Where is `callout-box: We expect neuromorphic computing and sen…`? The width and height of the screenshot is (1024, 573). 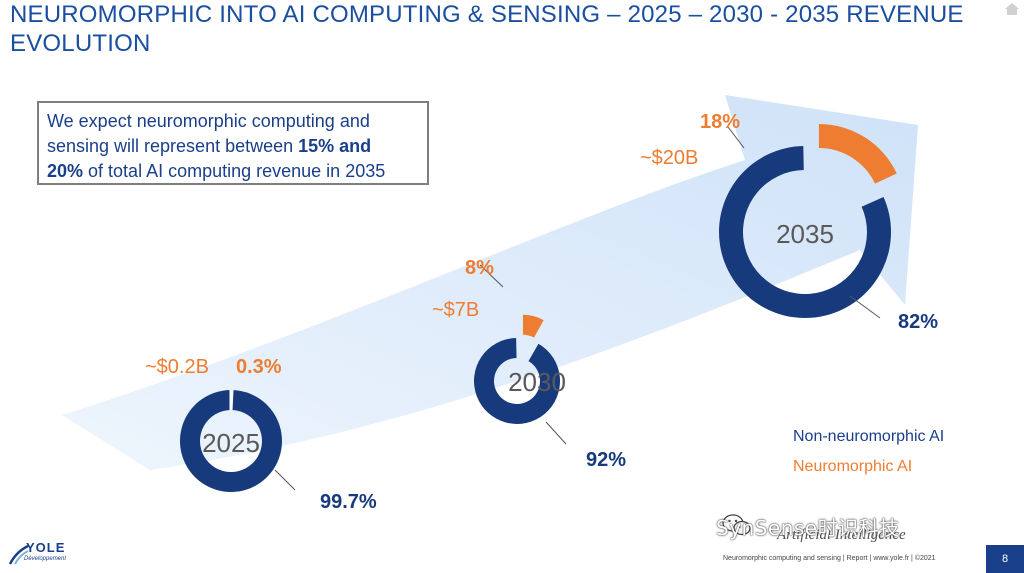
callout-box: We expect neuromorphic computing and sen… is located at coordinates (233, 143).